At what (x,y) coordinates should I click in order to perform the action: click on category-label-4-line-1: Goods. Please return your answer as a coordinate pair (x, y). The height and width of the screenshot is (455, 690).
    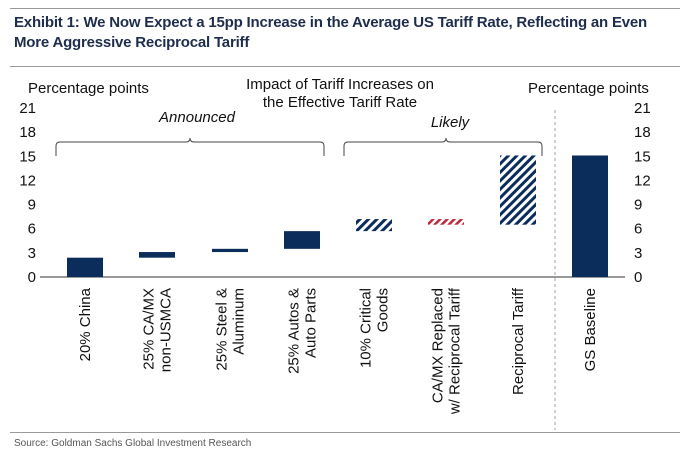
    Looking at the image, I should click on (383, 310).